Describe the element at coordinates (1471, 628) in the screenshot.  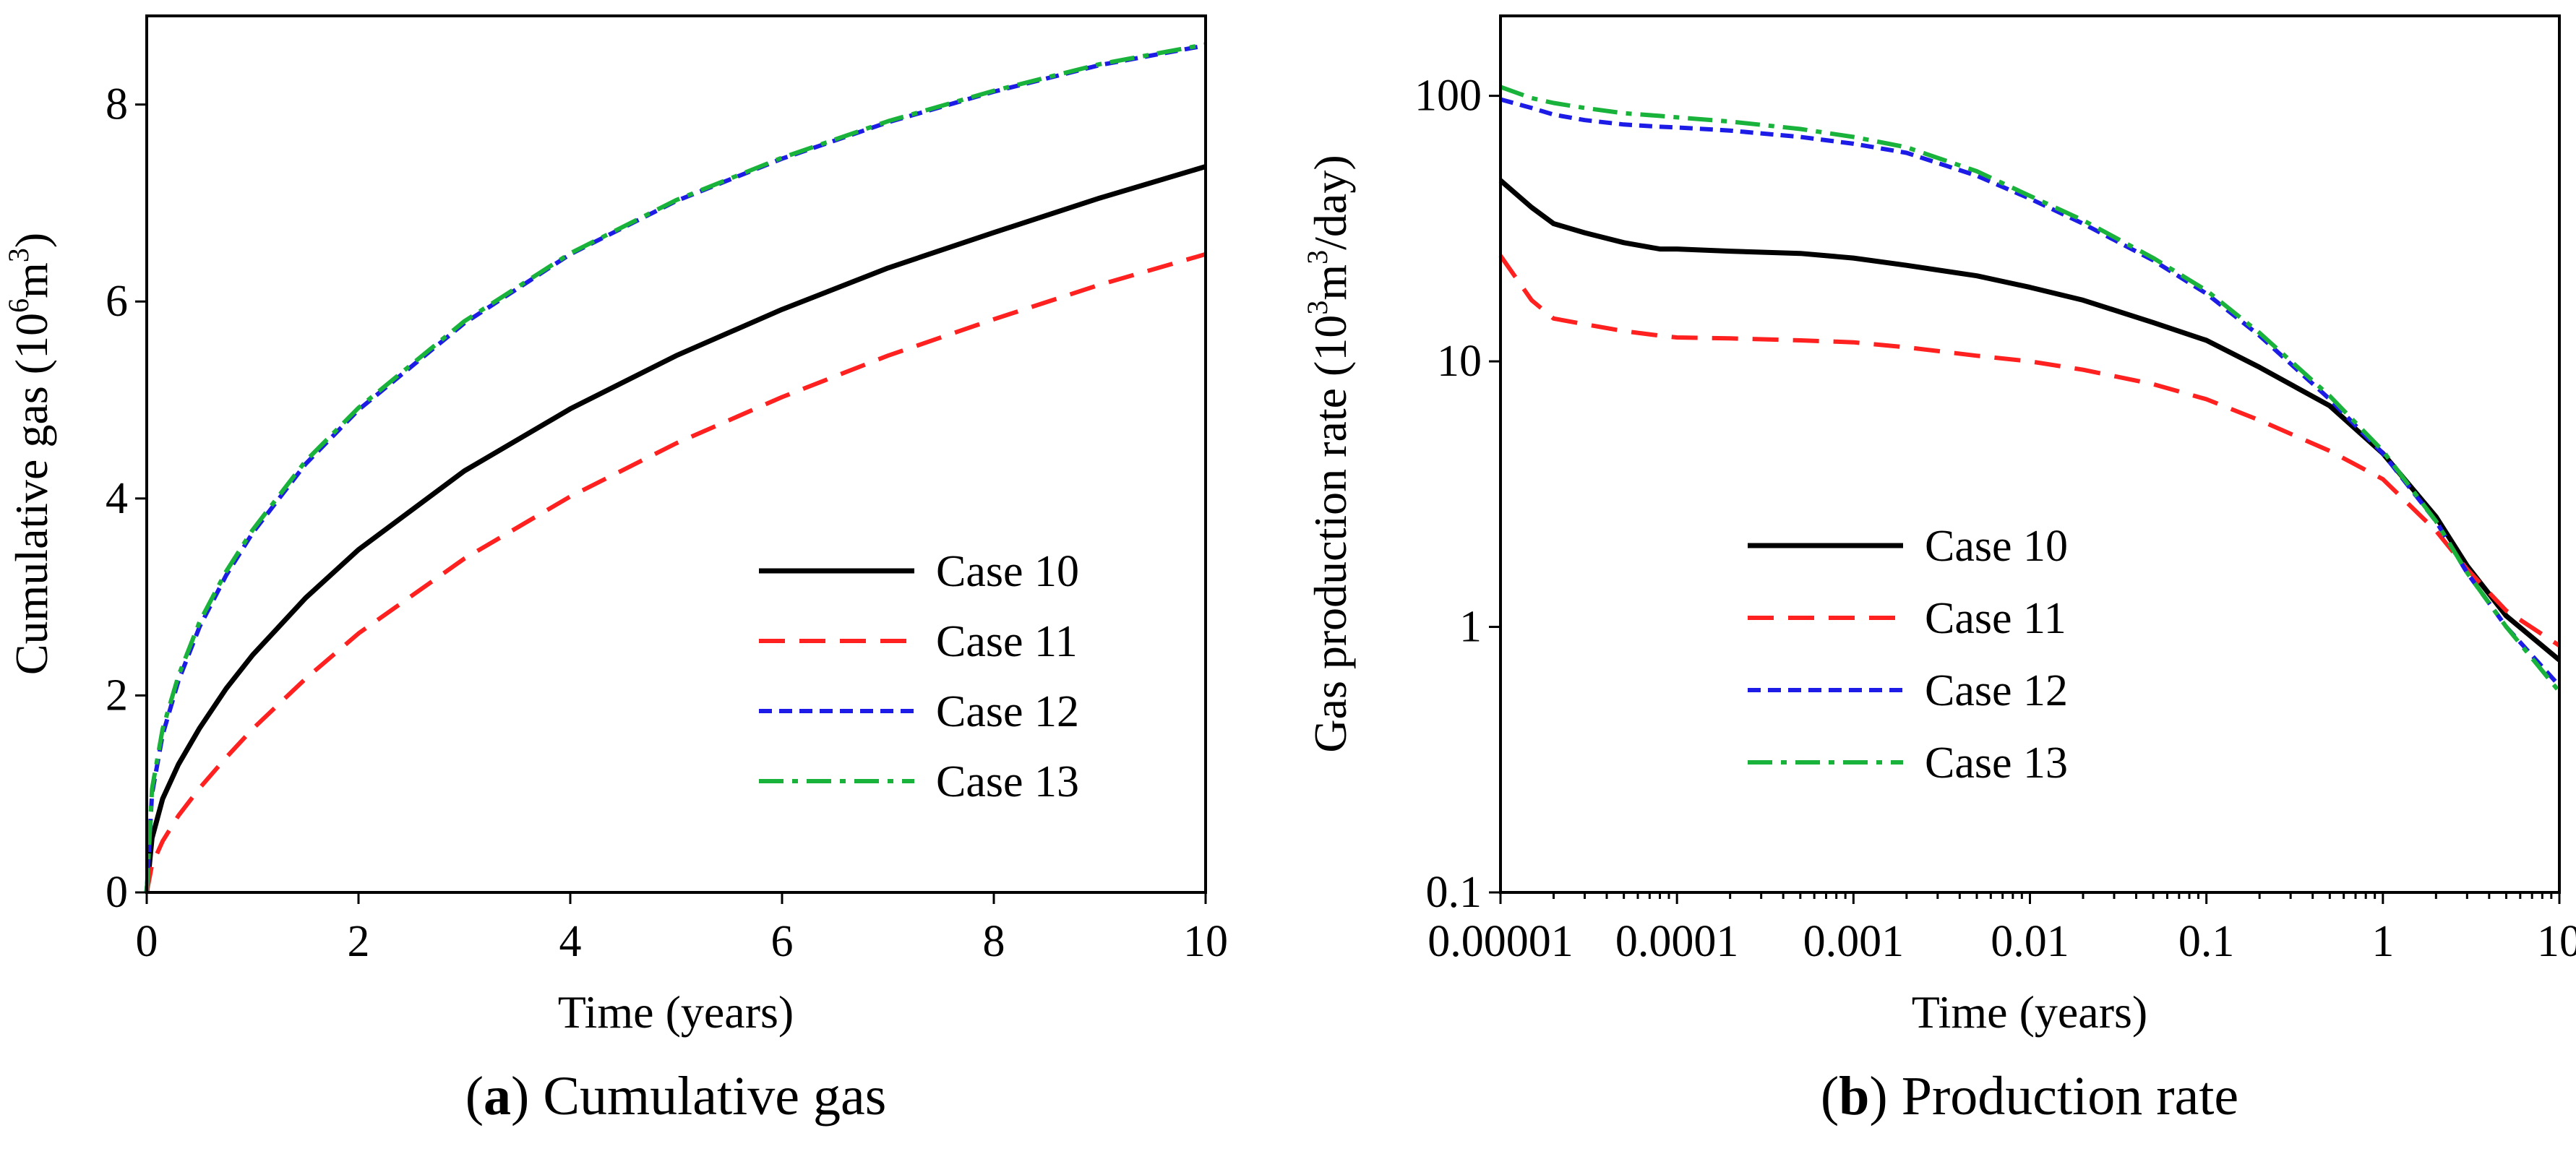
I see `panel-b-ytick-label: 1` at that location.